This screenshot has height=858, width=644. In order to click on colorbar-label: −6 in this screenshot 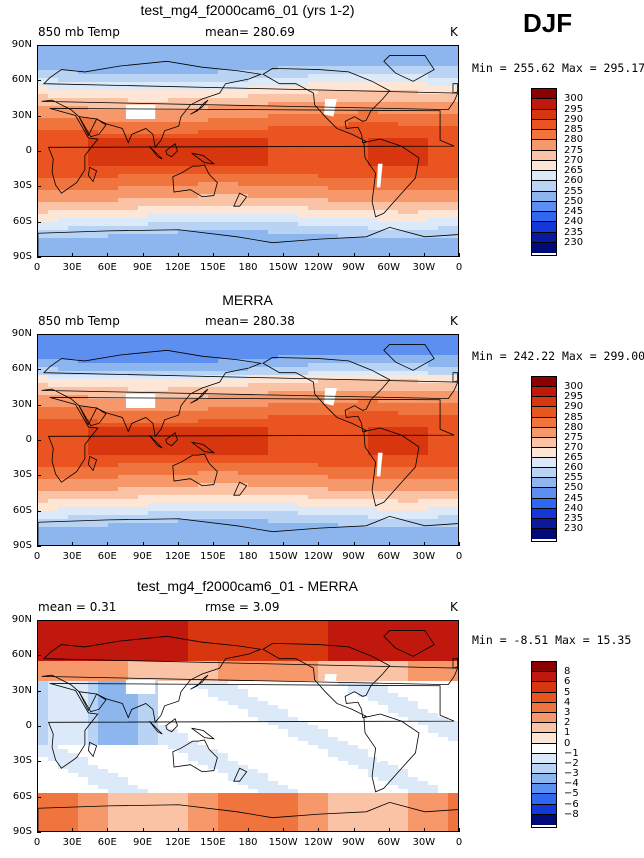, I will do `click(571, 804)`.